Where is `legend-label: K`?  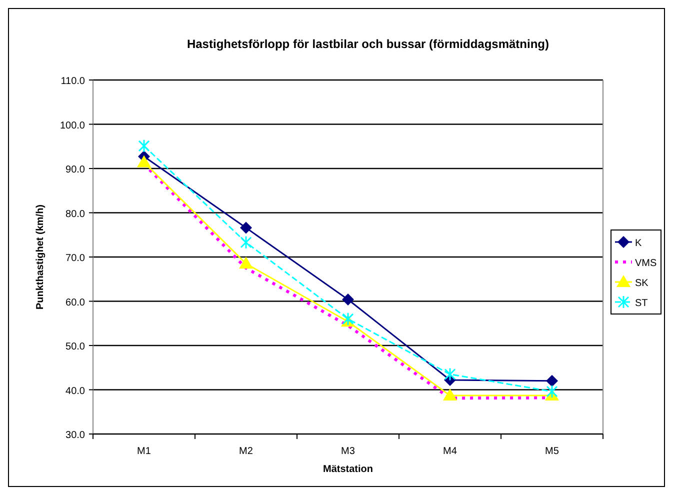 legend-label: K is located at coordinates (638, 243).